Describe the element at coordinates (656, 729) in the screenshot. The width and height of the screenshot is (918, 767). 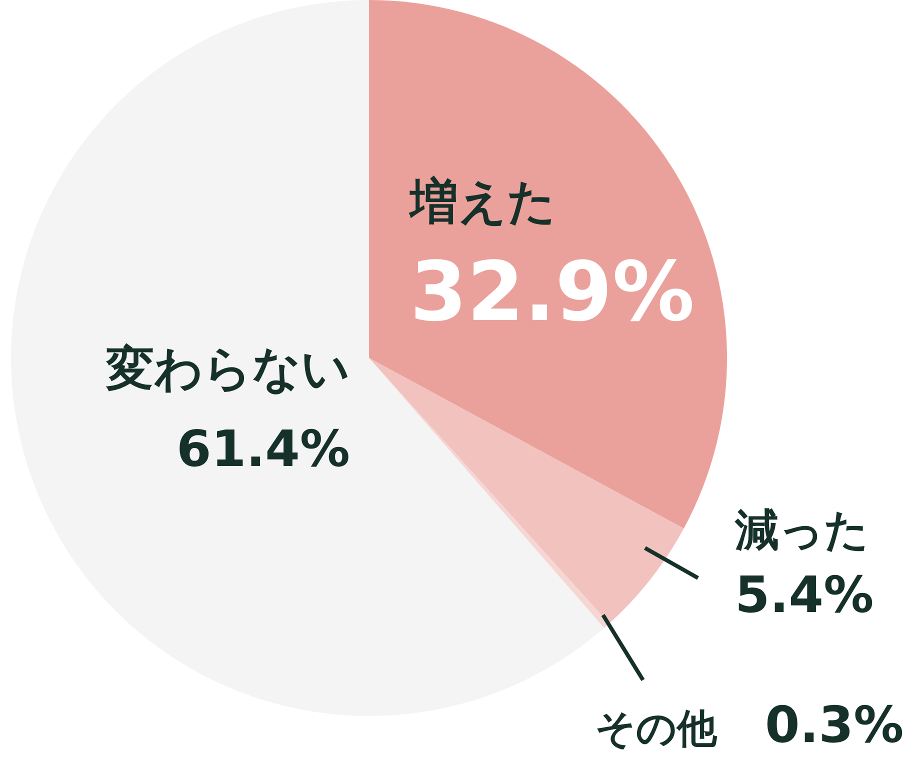
I see `slice-label: その他` at that location.